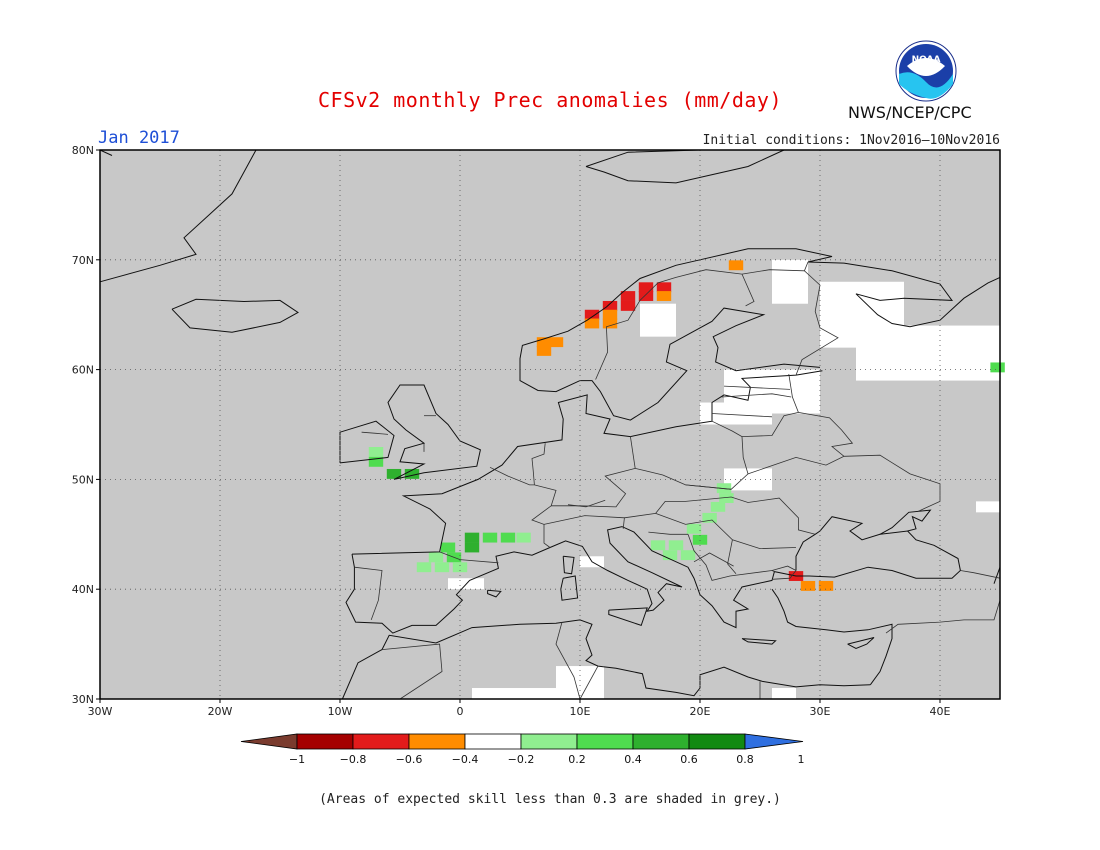  What do you see at coordinates (910, 112) in the screenshot?
I see `agency-label: NWS/NCEP/CPC` at bounding box center [910, 112].